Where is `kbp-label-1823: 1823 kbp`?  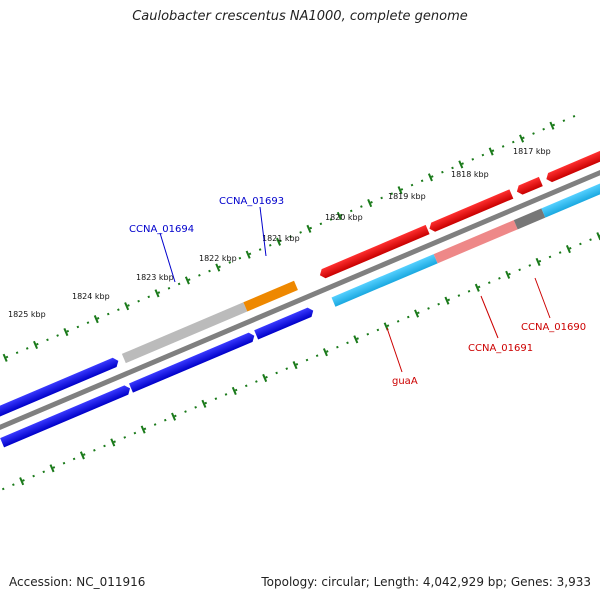
kbp-label-1823: 1823 kbp is located at coordinates (155, 277).